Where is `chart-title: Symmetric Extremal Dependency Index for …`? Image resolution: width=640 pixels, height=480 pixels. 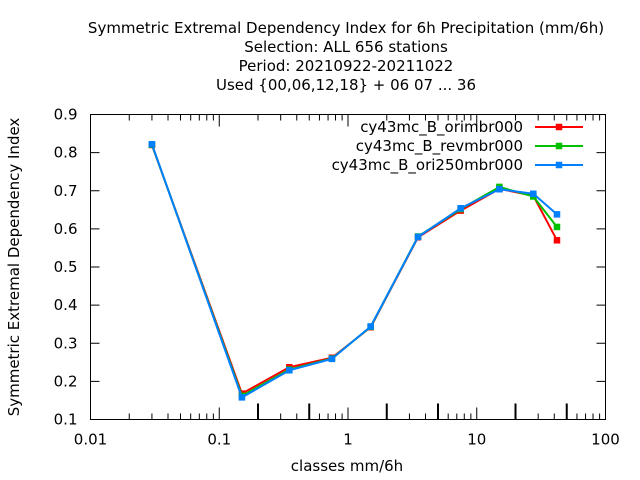
chart-title: Symmetric Extremal Dependency Index for … is located at coordinates (346, 56).